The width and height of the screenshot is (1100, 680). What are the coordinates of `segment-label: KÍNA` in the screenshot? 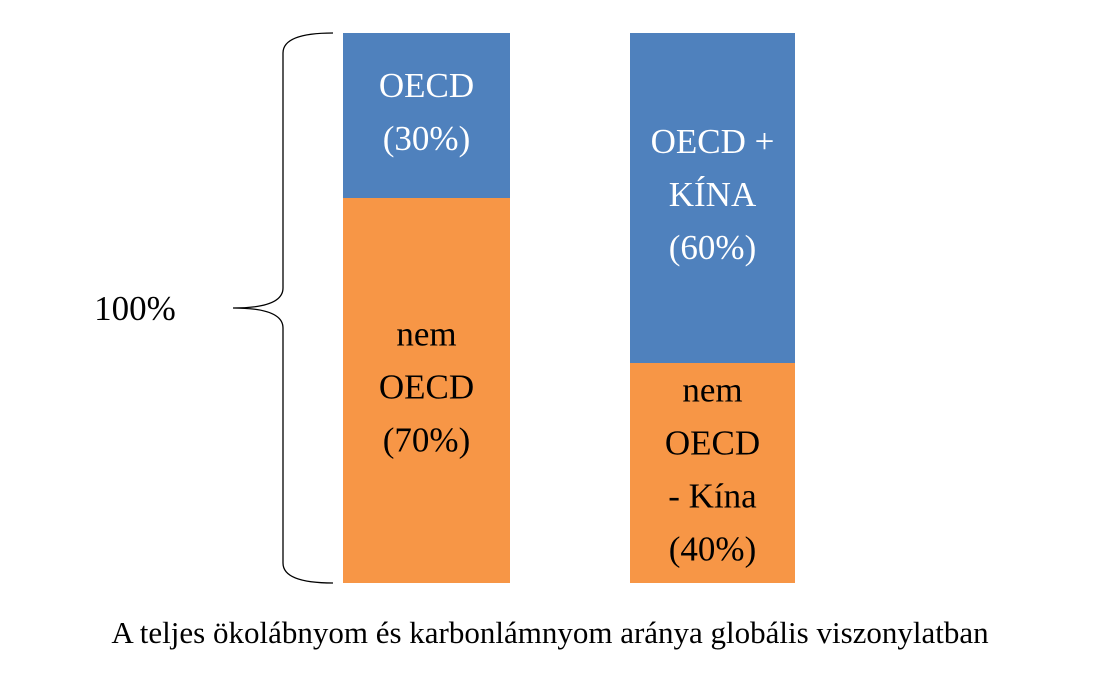 It's located at (713, 194).